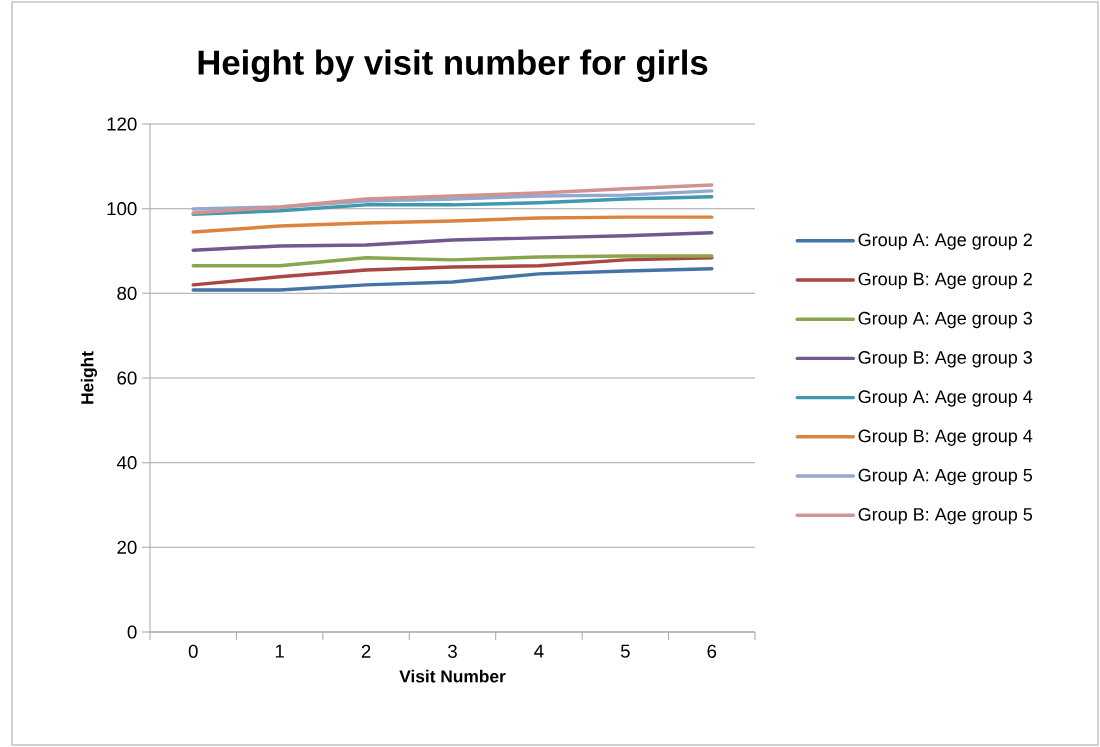 This screenshot has width=1100, height=747. Describe the element at coordinates (945, 437) in the screenshot. I see `legend-label: Group B: Age group 4` at that location.